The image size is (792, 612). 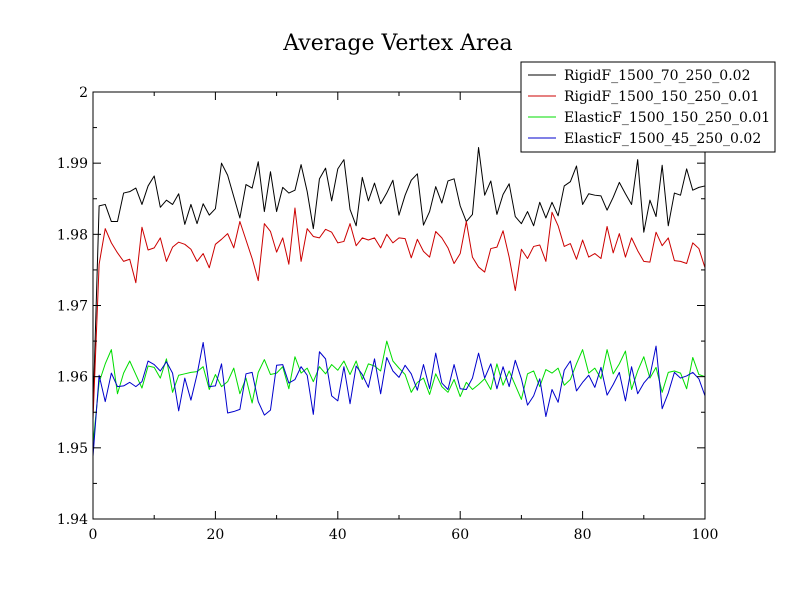 I want to click on x-tick-label: 40, so click(x=338, y=535).